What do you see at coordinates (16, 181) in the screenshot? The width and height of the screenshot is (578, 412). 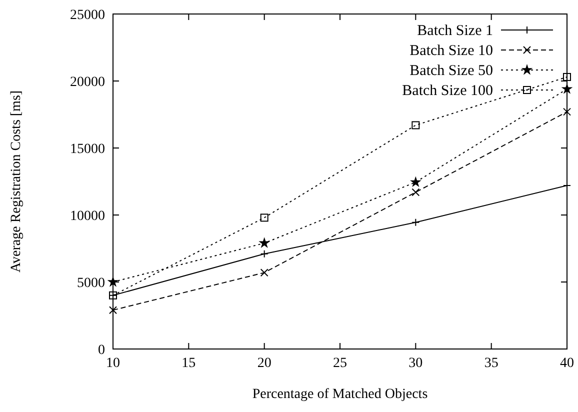 I see `y-axis-title: Average Registration Costs [ms]` at bounding box center [16, 181].